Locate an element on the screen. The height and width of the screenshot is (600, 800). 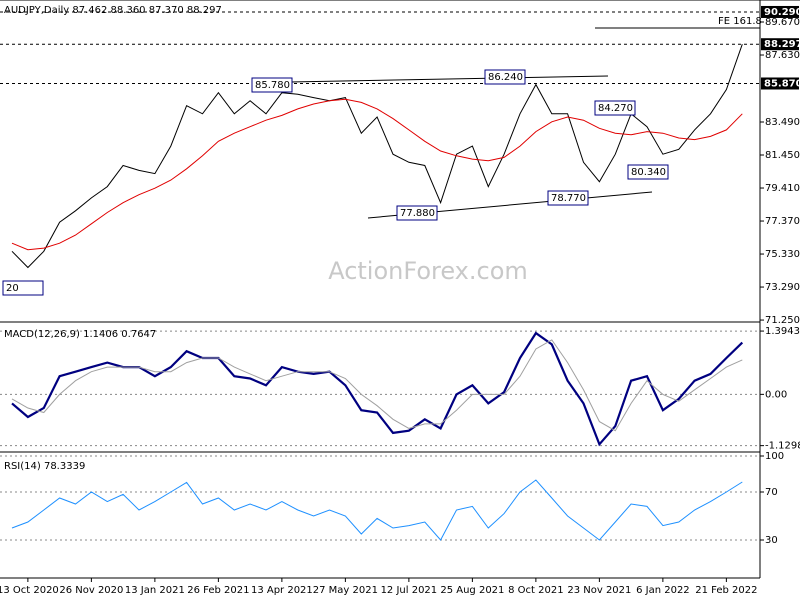
y-tick-label: 79.410 is located at coordinates (782, 188).